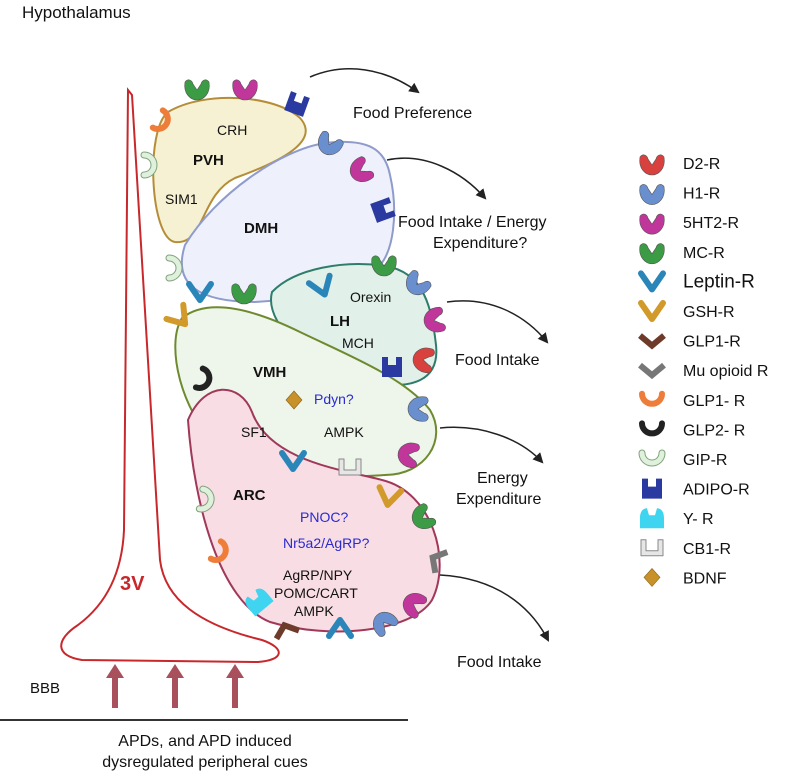 Image resolution: width=800 pixels, height=774 pixels. What do you see at coordinates (324, 517) in the screenshot?
I see `marker-pnoc: PNOC?` at bounding box center [324, 517].